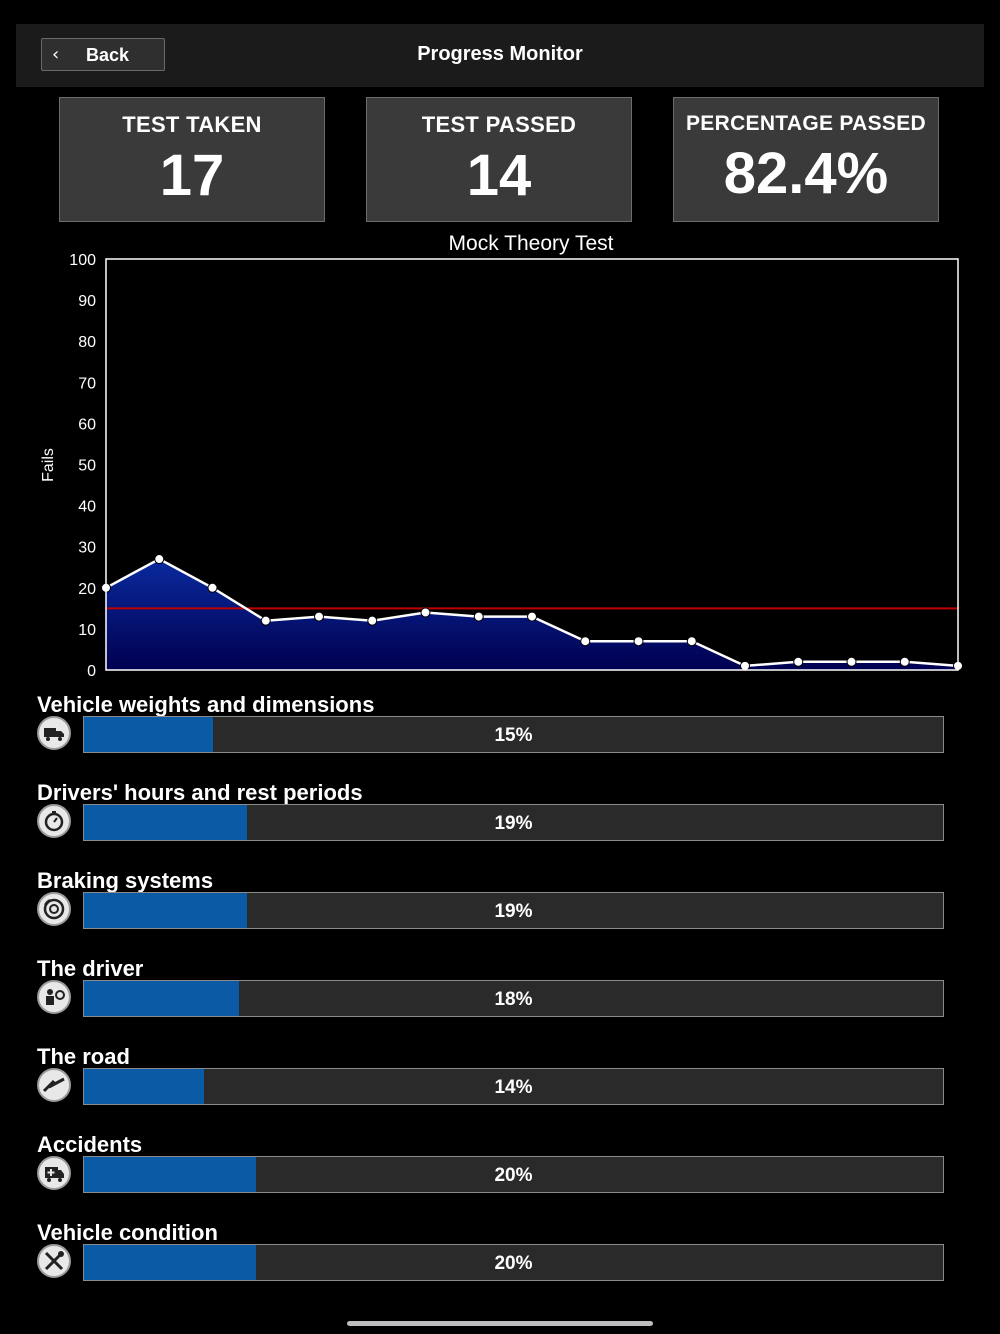  I want to click on stat-percentage-passed: PERCENTAGE PASSED 82.4%, so click(806, 159).